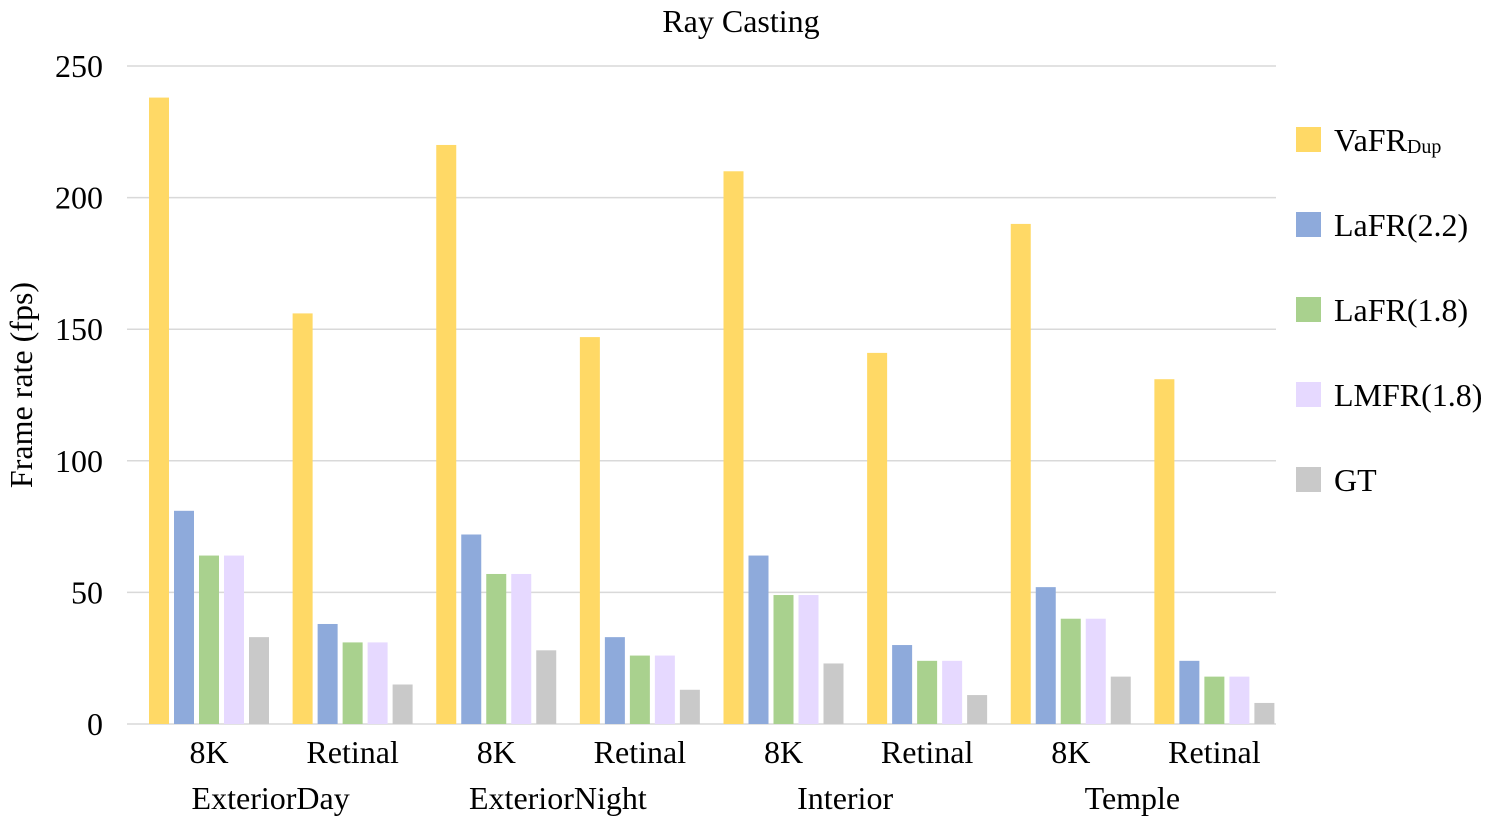  What do you see at coordinates (1424, 147) in the screenshot?
I see `legend-label-subscript: Dup` at bounding box center [1424, 147].